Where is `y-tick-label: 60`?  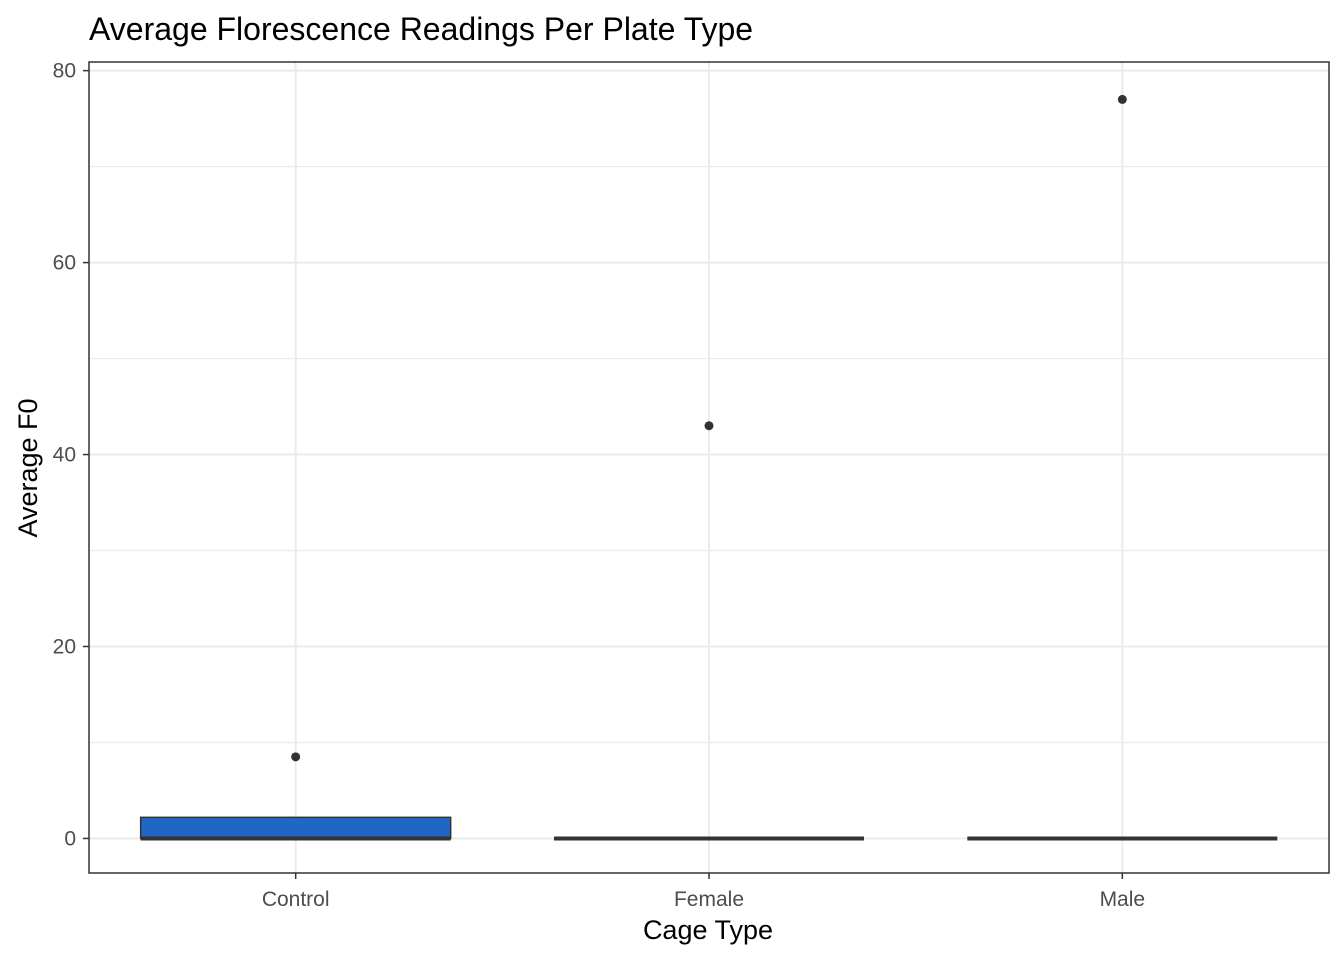 y-tick-label: 60 is located at coordinates (64, 263).